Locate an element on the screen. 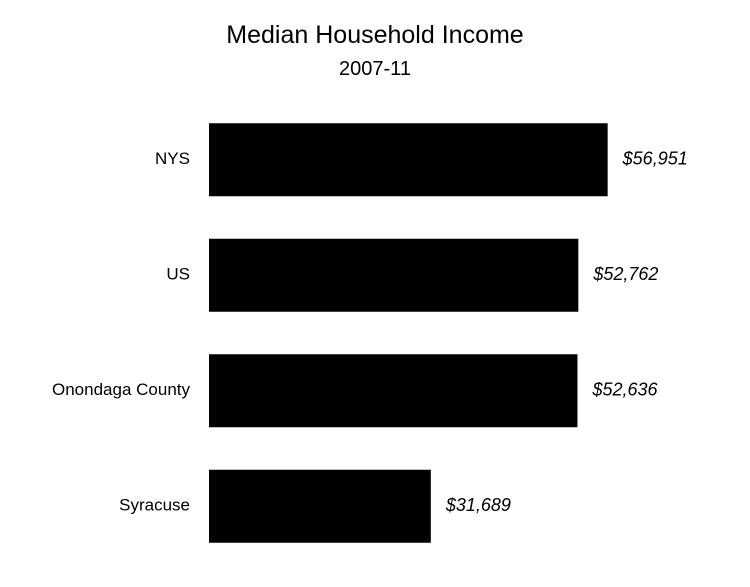 The image size is (750, 587). data-label-1: $52,762 is located at coordinates (625, 274).